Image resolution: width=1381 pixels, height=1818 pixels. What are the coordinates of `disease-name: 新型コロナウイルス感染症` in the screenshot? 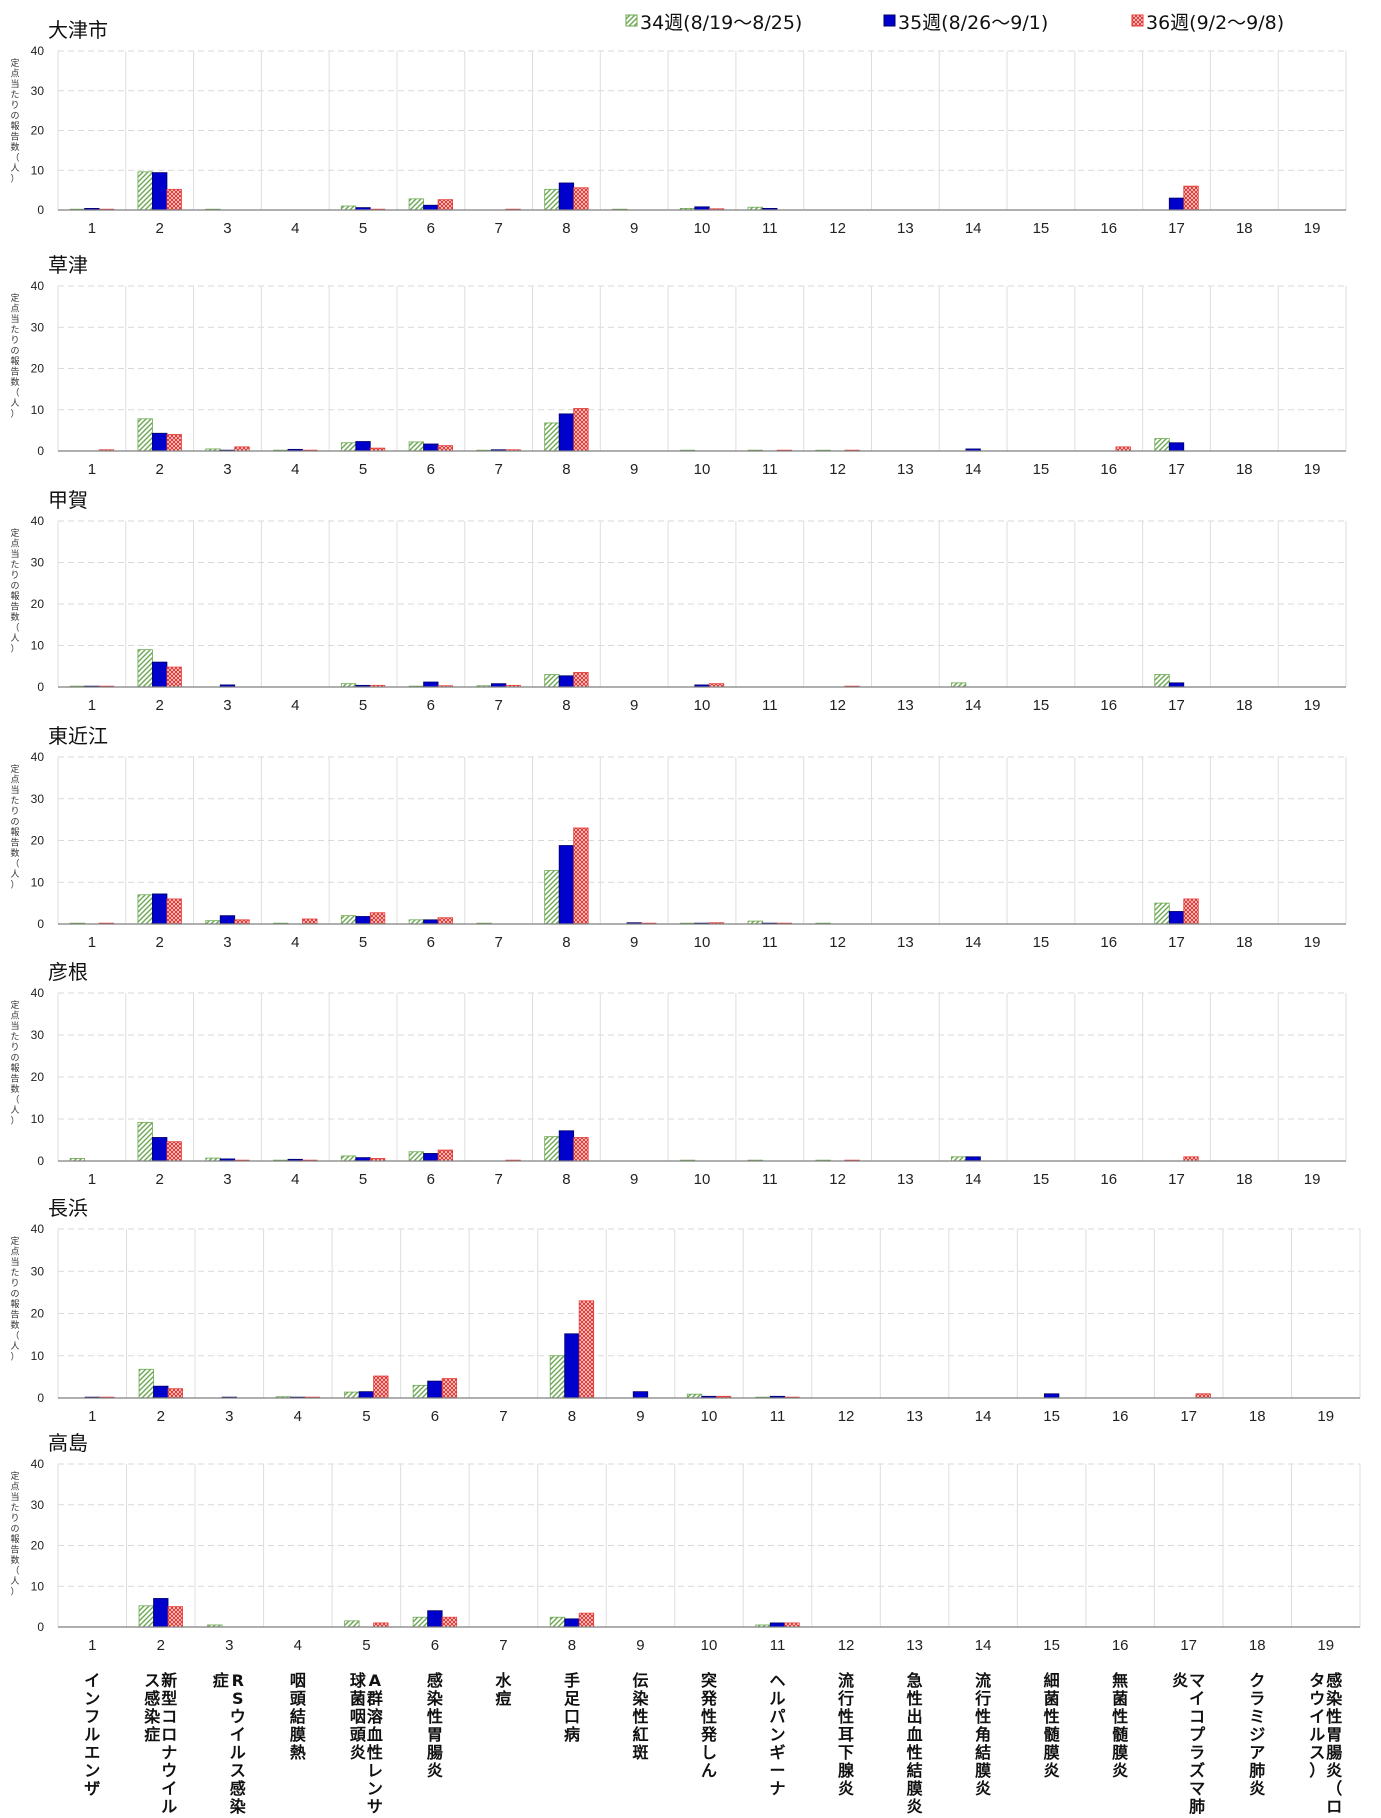 It's located at (160, 1743).